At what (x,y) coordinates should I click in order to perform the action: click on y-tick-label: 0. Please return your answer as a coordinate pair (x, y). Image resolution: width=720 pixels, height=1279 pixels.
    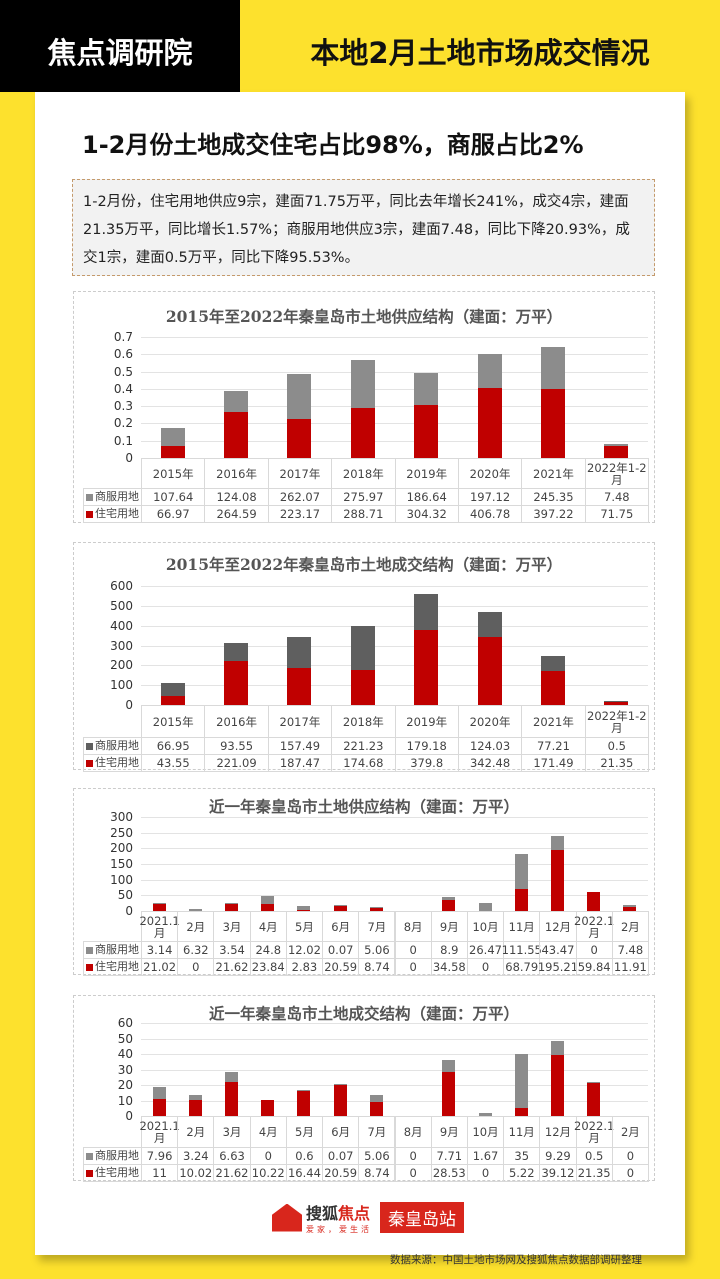
    Looking at the image, I should click on (129, 705).